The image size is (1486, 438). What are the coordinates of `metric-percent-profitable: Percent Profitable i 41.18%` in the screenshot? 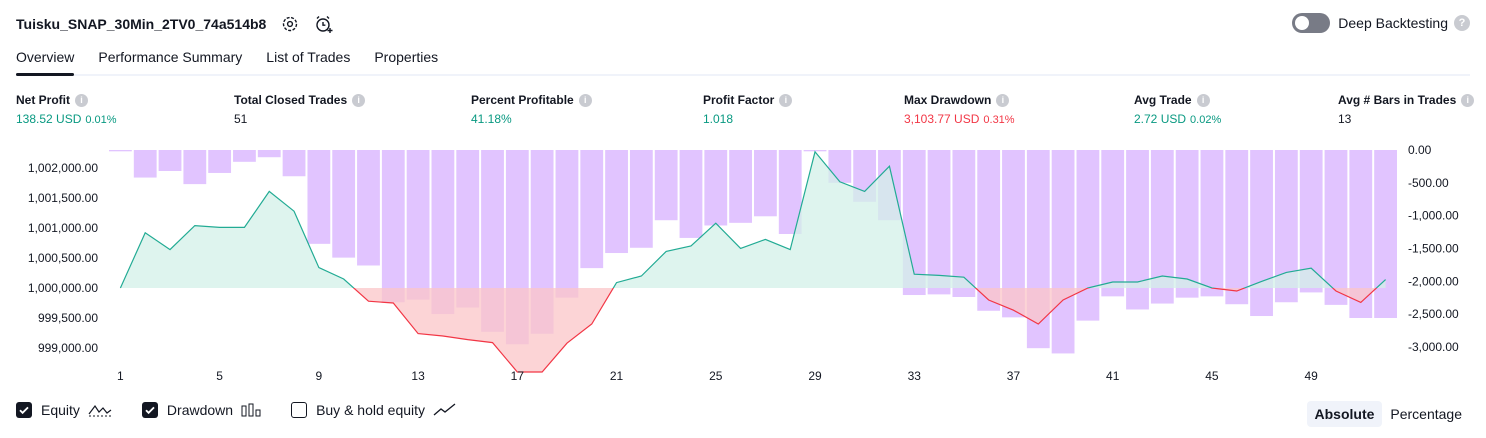 It's located at (531, 109).